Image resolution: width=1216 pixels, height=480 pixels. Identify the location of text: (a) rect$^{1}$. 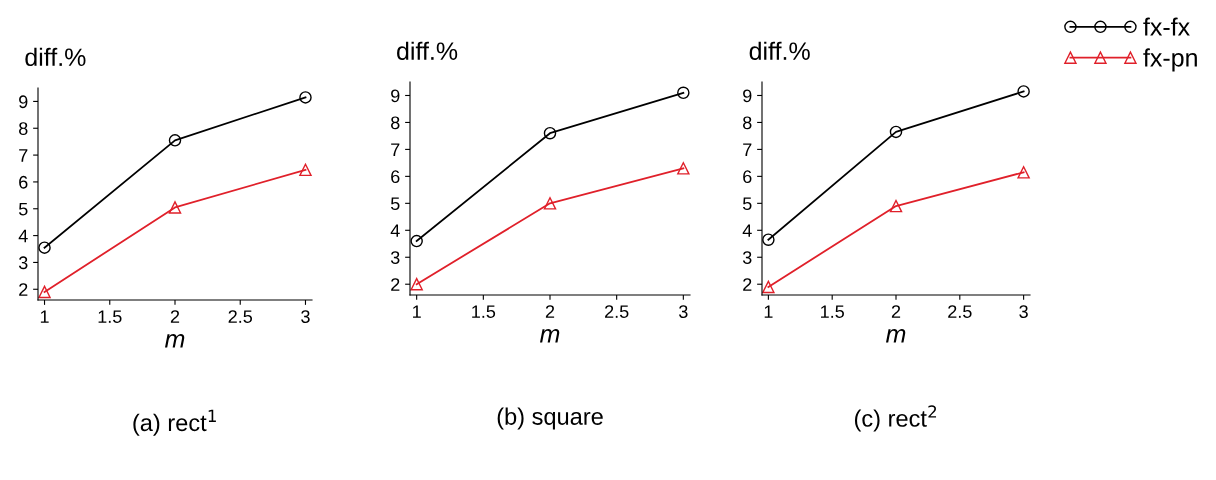
(174, 422).